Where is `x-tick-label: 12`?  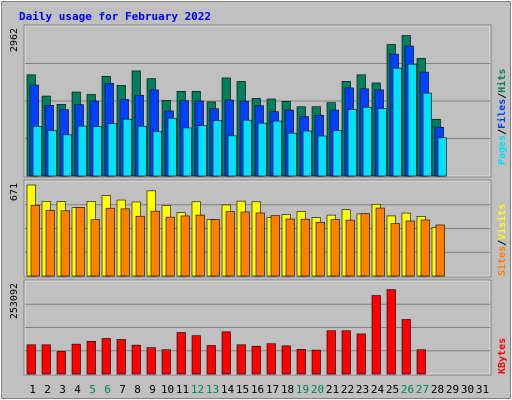 x-tick-label: 12 is located at coordinates (197, 389).